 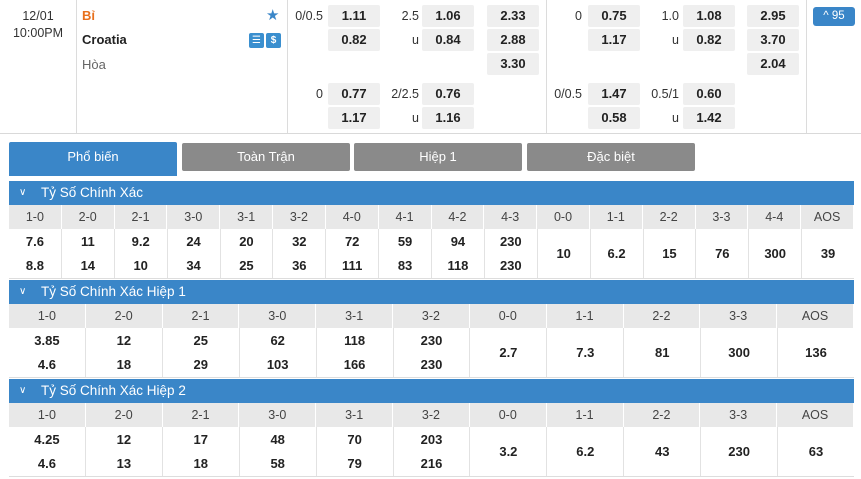 I want to click on tab-special: Đặc biệt, so click(x=611, y=157).